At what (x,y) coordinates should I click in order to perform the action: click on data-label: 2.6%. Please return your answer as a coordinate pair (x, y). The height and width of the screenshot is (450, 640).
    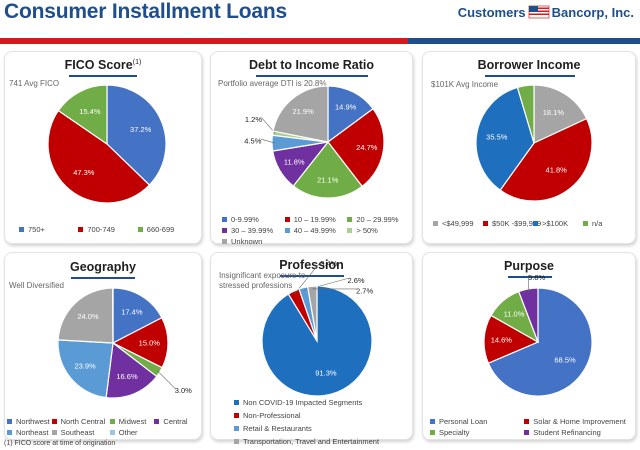
    Looking at the image, I should click on (355, 280).